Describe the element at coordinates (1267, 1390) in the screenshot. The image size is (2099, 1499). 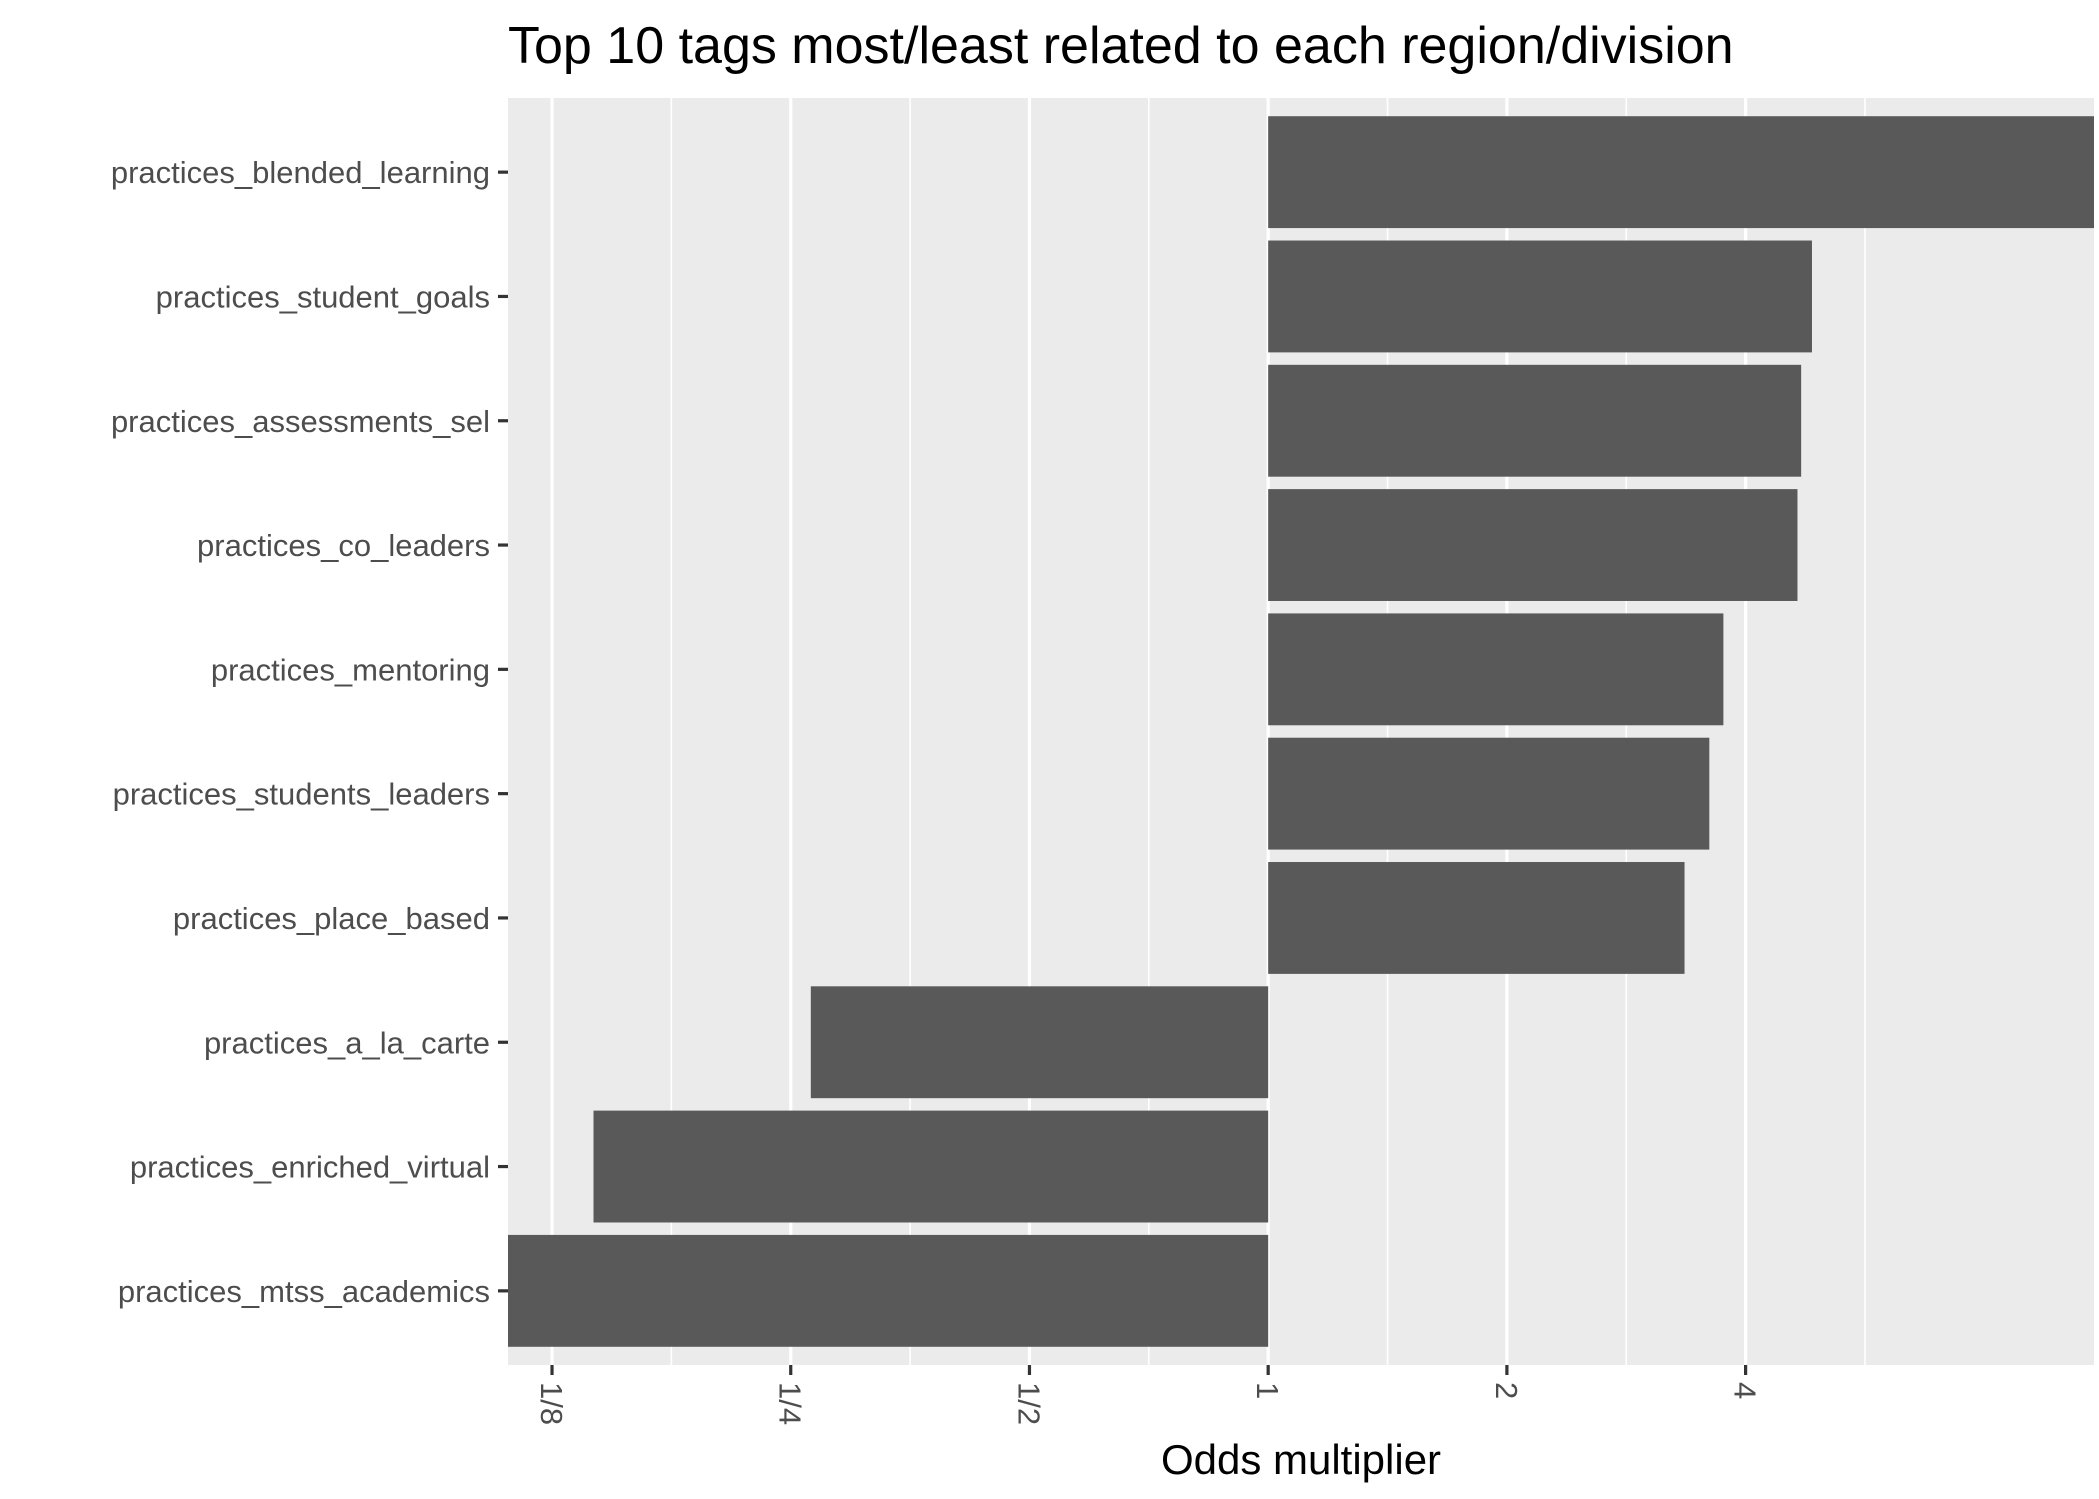
I see `x-tick-label: 1` at that location.